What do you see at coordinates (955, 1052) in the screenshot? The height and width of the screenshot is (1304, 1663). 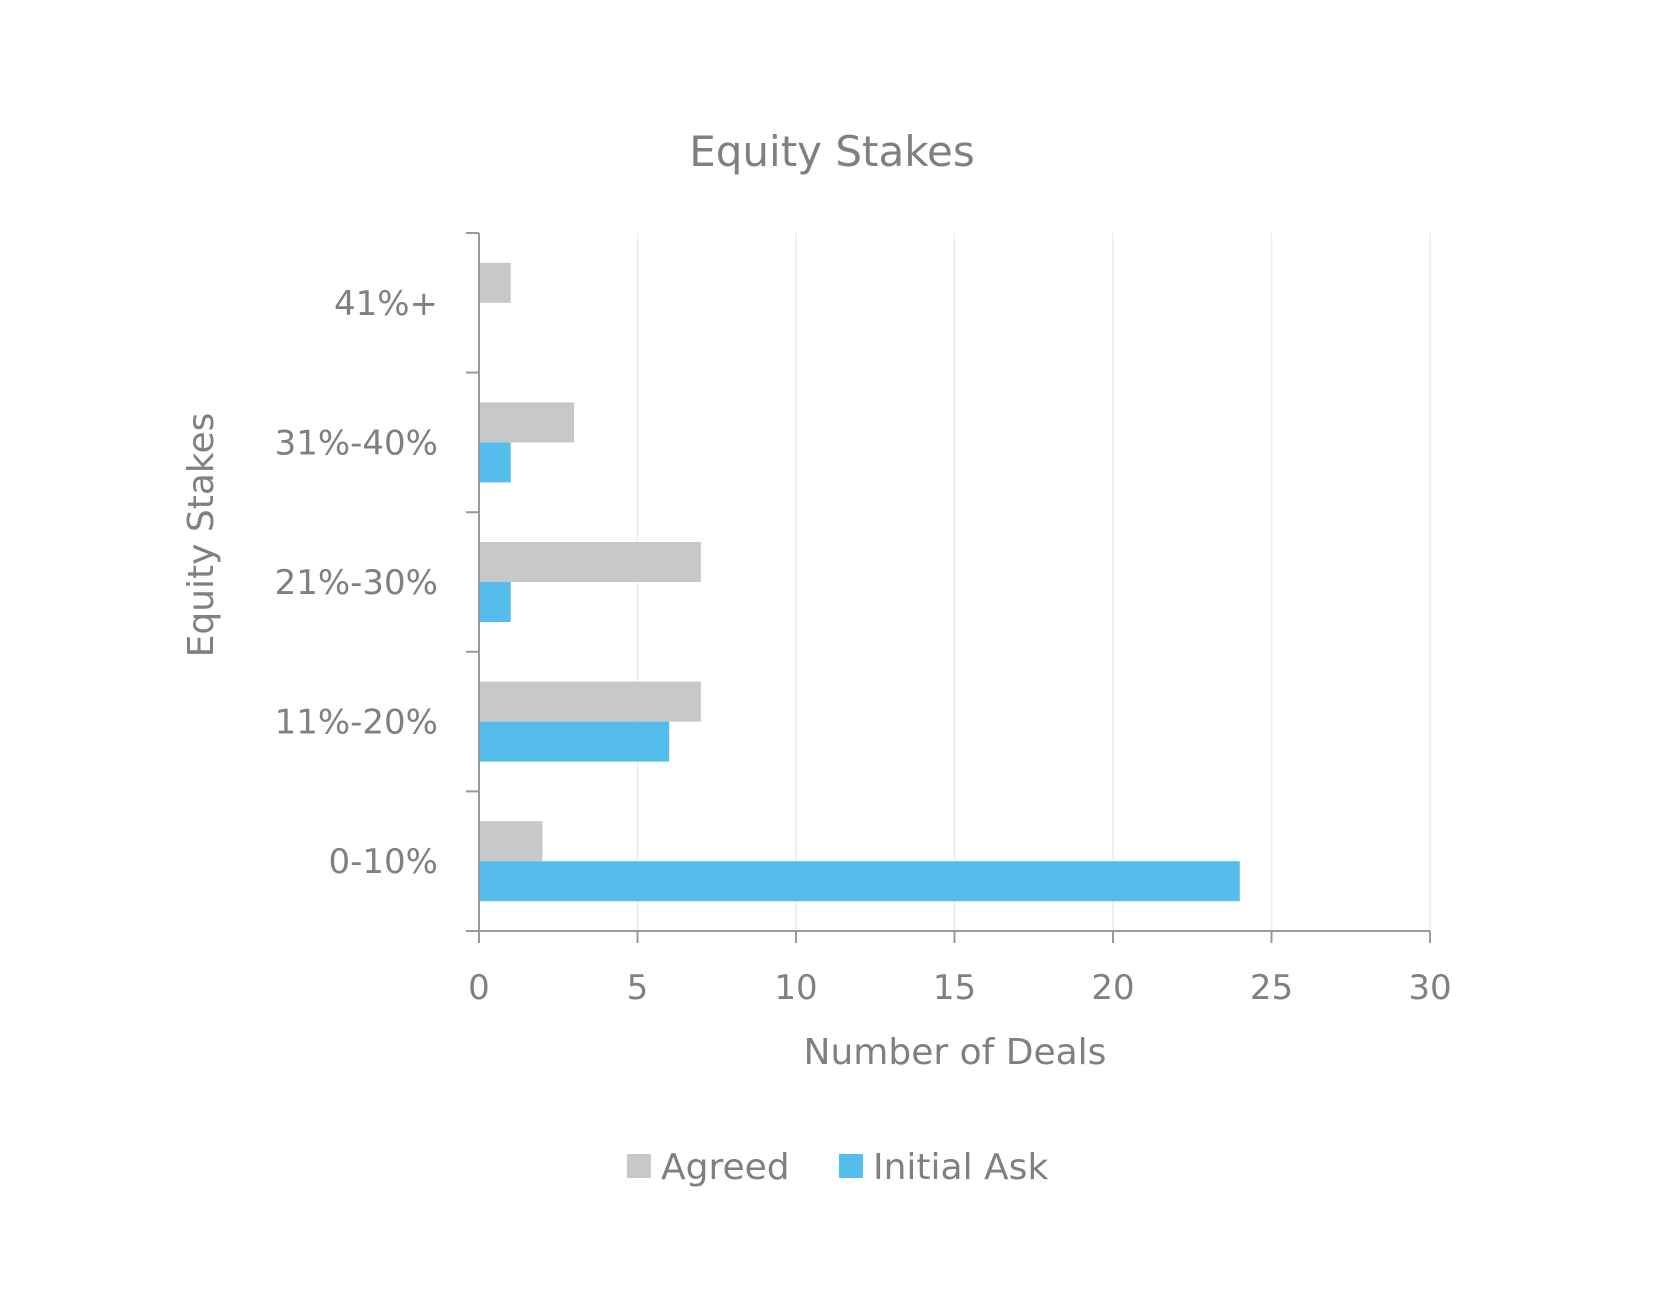 I see `x-axis-label: Number of Deals` at bounding box center [955, 1052].